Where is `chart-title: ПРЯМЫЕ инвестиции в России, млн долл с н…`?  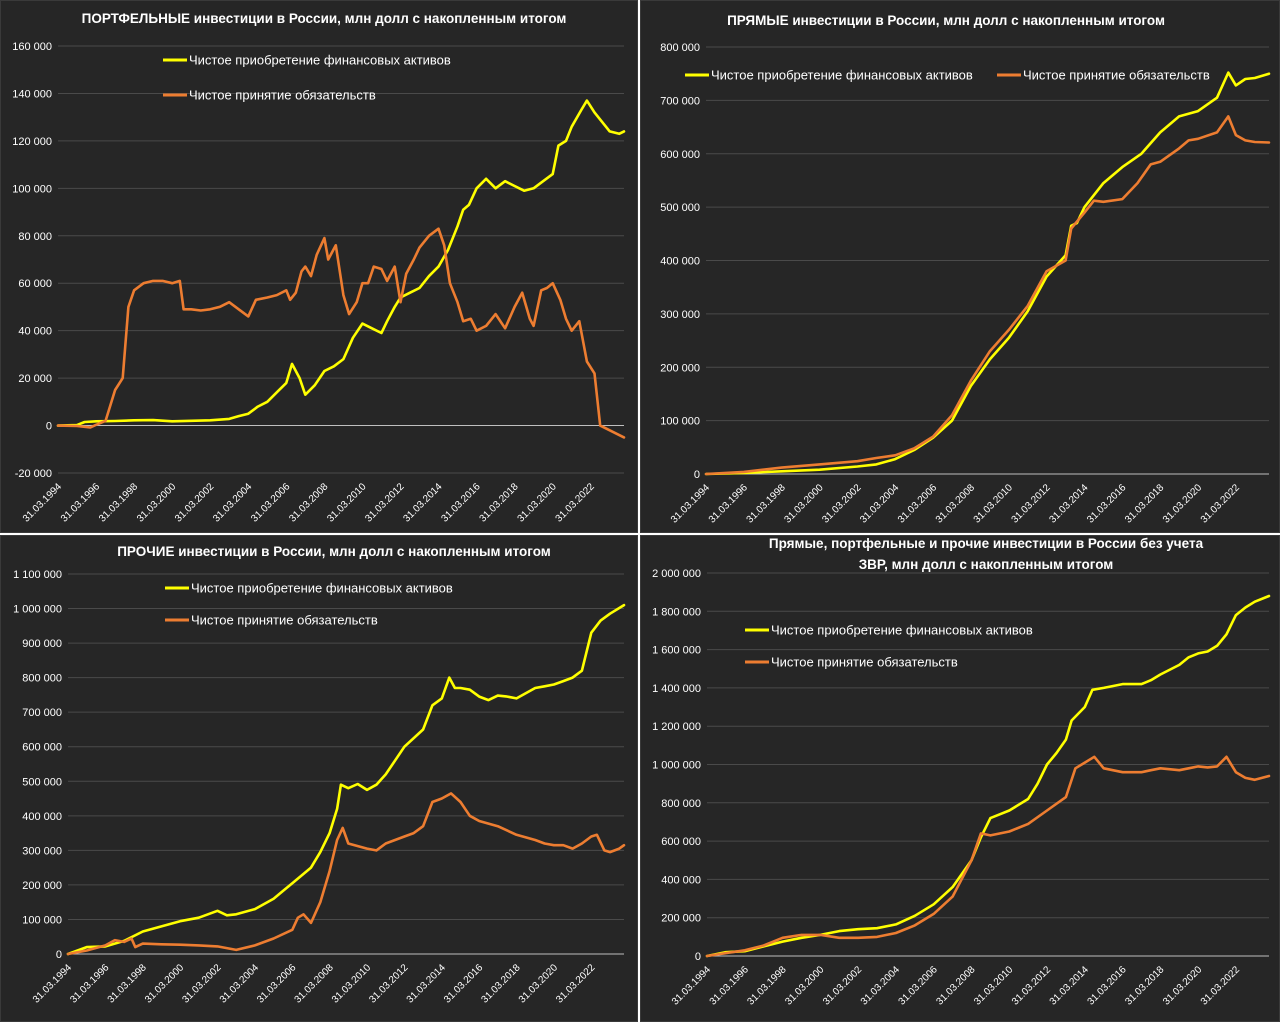
chart-title: ПРЯМЫЕ инвестиции в России, млн долл с н… is located at coordinates (946, 20).